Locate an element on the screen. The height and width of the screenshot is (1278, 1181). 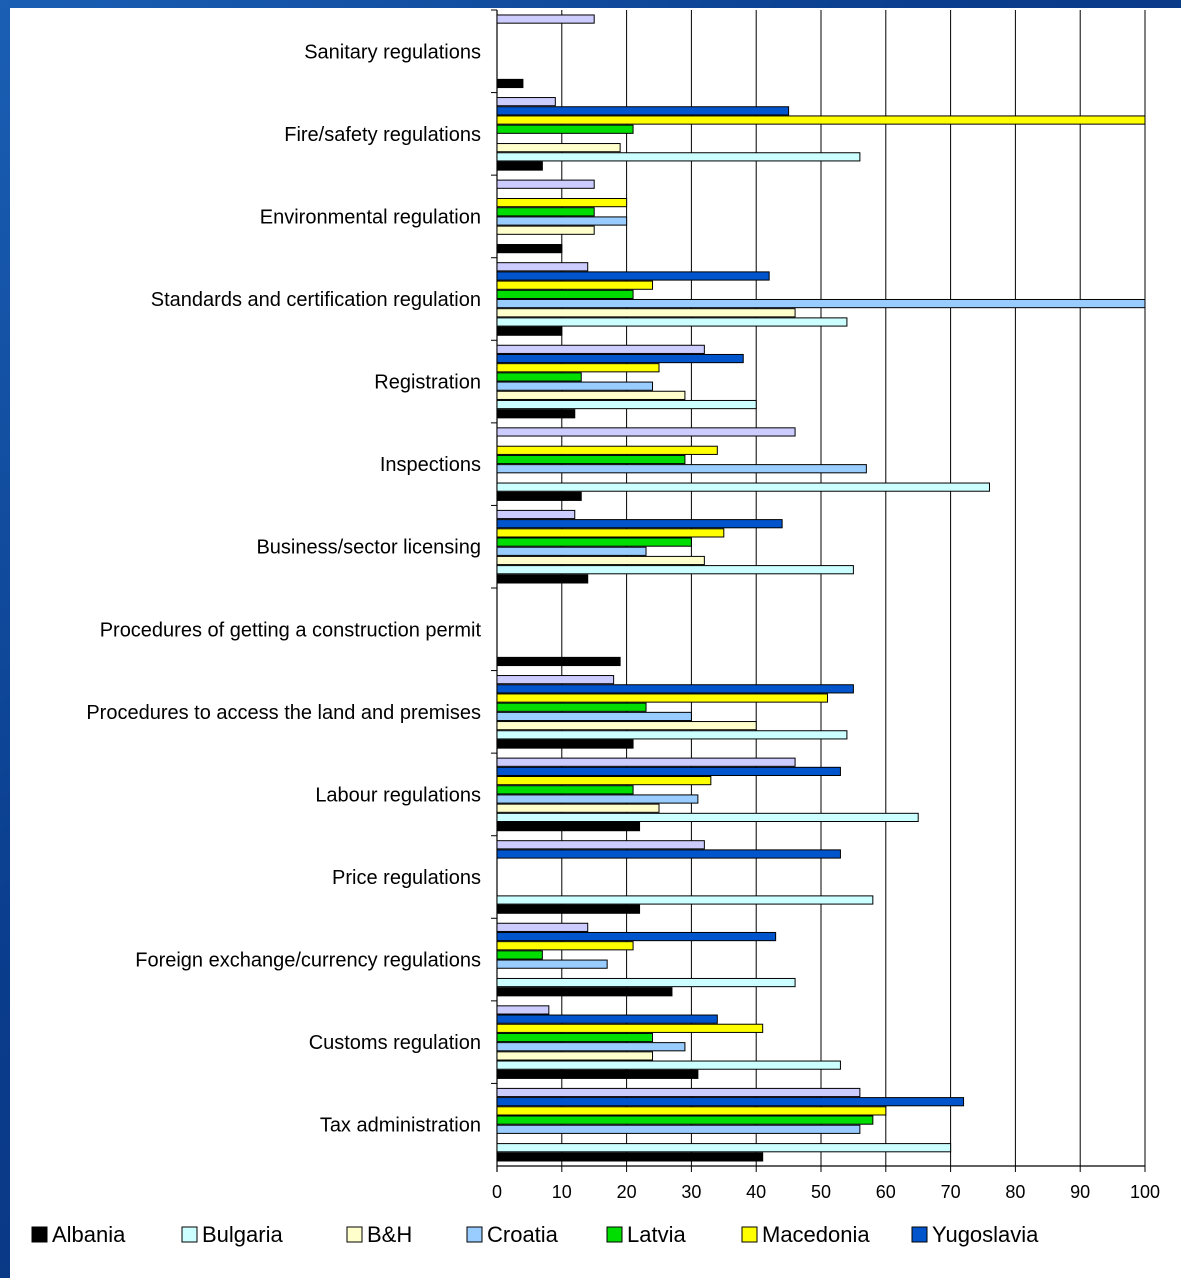
x-tick-label: 90 is located at coordinates (1080, 1192).